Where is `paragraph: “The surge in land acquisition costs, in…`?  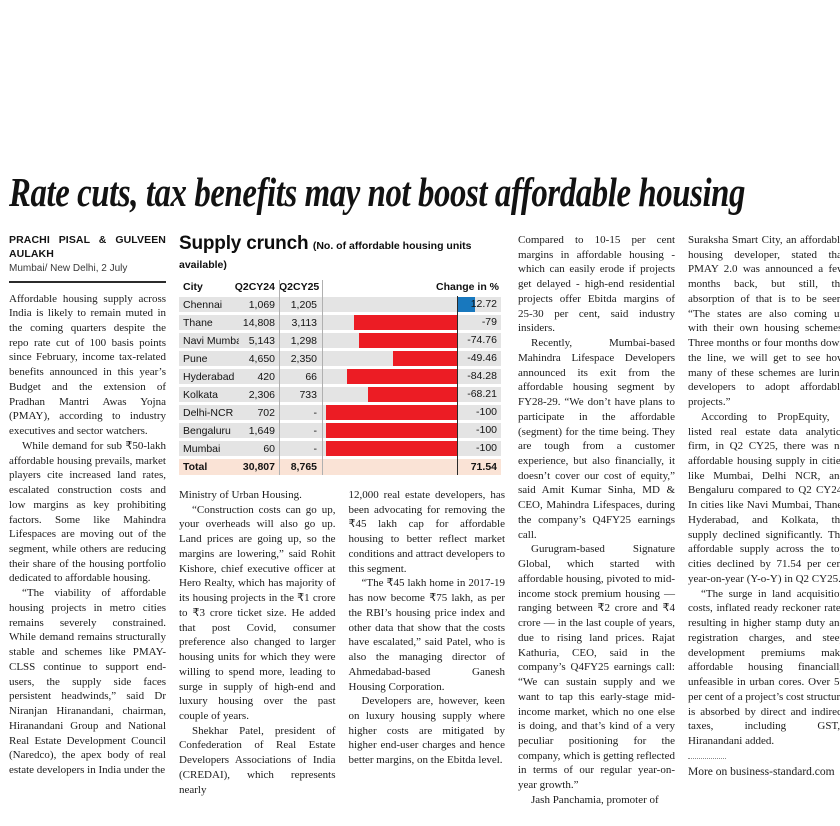
paragraph: “The surge in land acquisition costs, in… is located at coordinates (764, 667).